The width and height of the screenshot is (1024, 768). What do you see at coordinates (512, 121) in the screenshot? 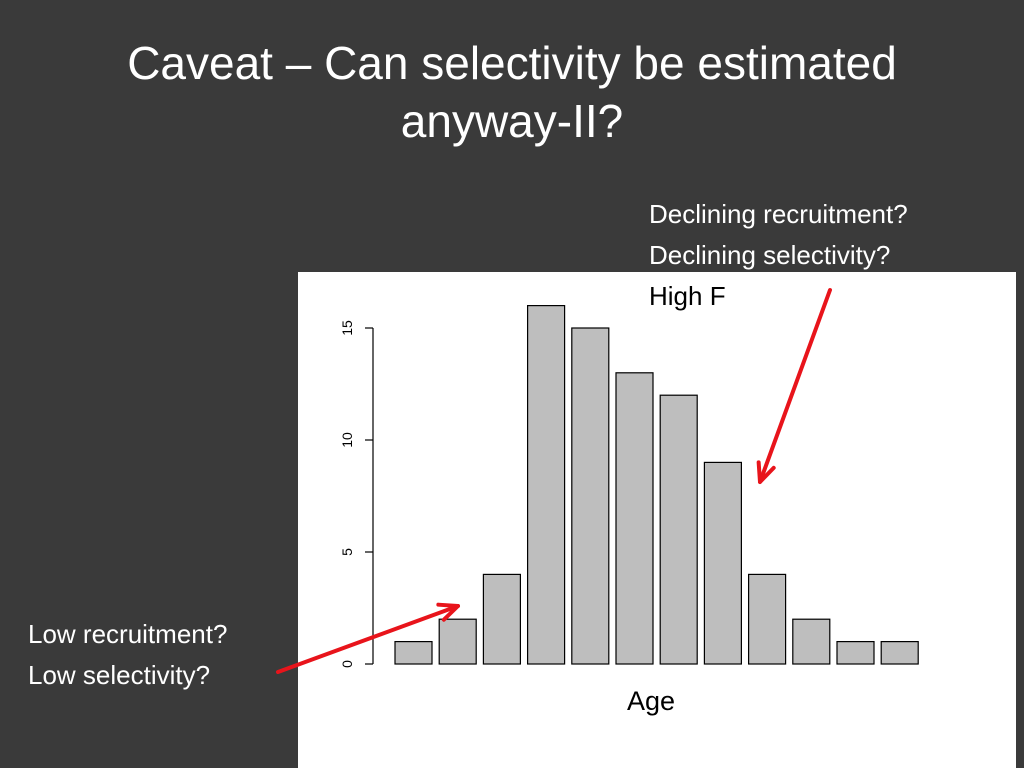
I see `title-line-2: anyway-II?` at bounding box center [512, 121].